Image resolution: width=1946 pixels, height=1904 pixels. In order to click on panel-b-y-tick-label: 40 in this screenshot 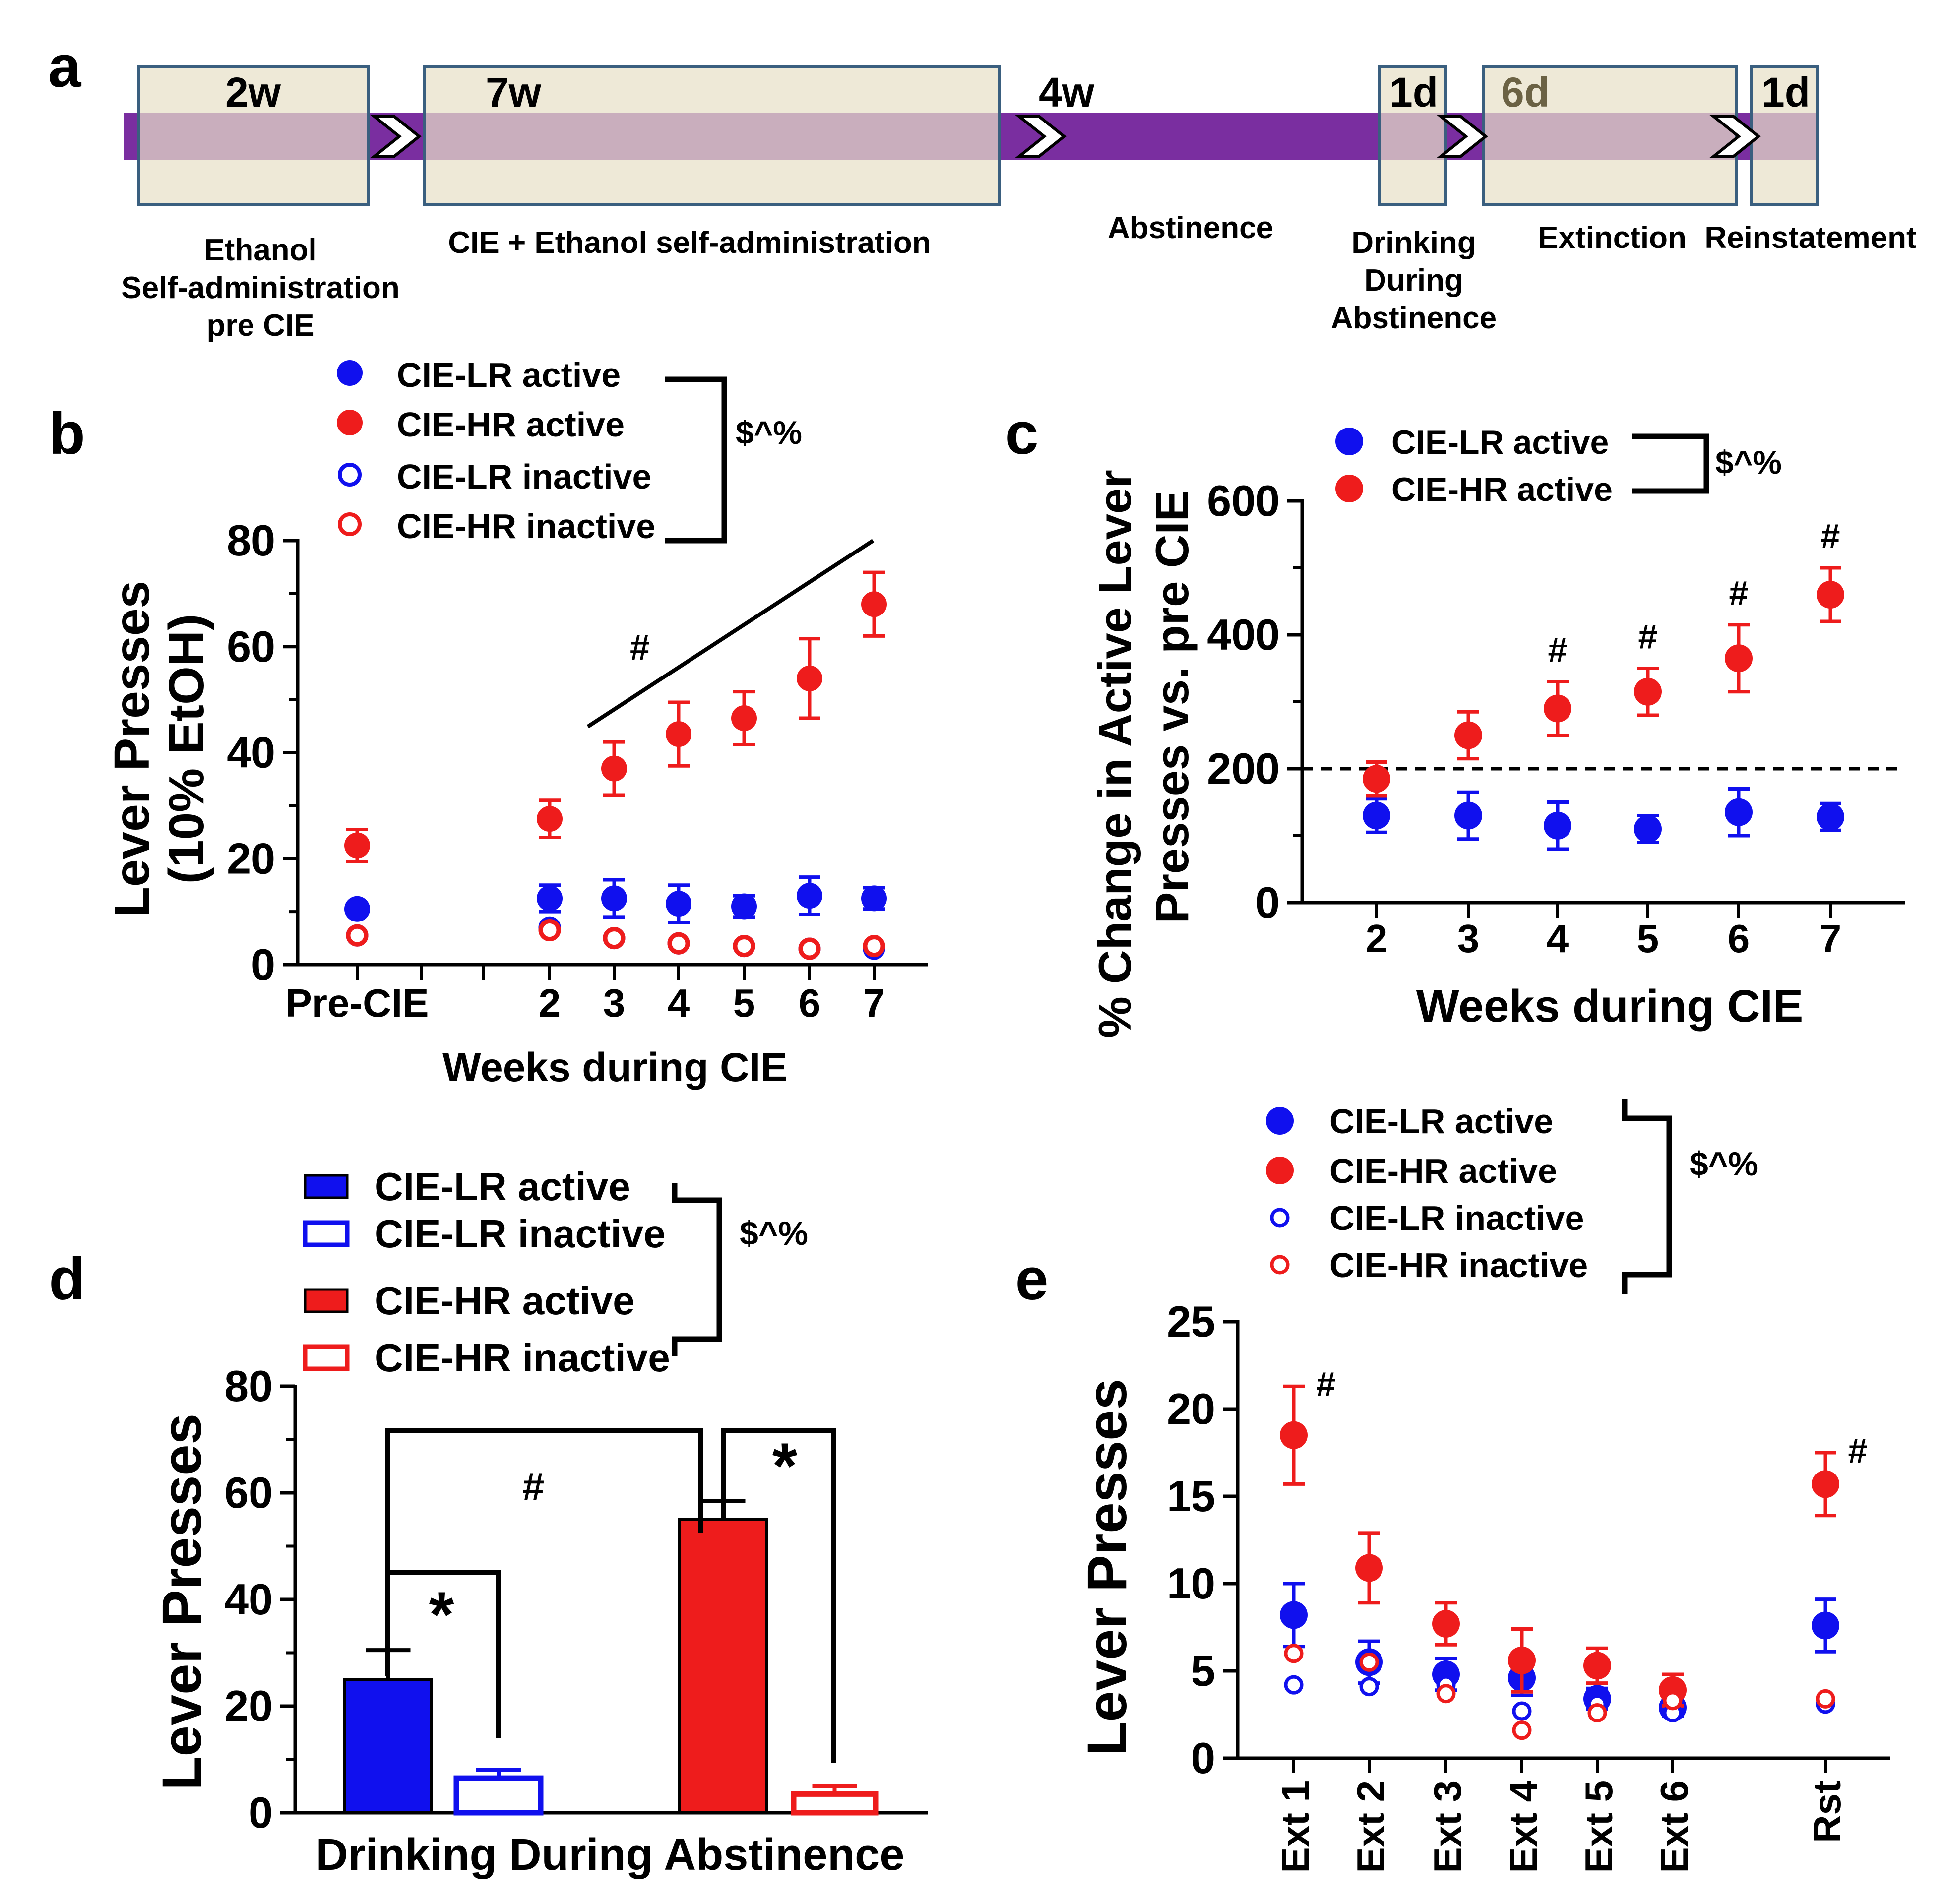, I will do `click(251, 752)`.